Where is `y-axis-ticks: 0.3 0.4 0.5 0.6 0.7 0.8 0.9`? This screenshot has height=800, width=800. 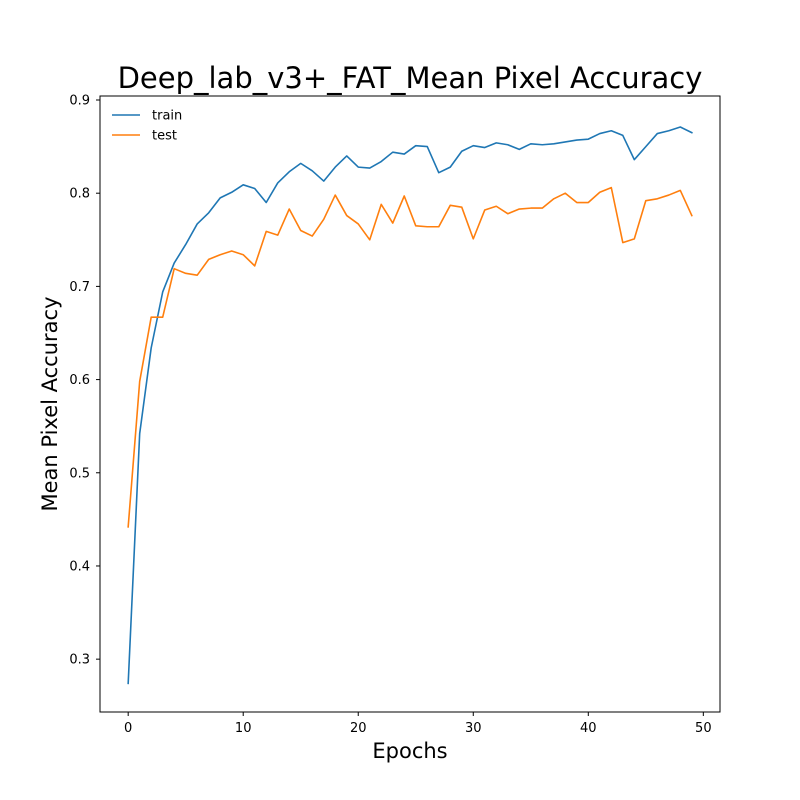
y-axis-ticks: 0.3 0.4 0.5 0.6 0.7 0.8 0.9 is located at coordinates (84, 381).